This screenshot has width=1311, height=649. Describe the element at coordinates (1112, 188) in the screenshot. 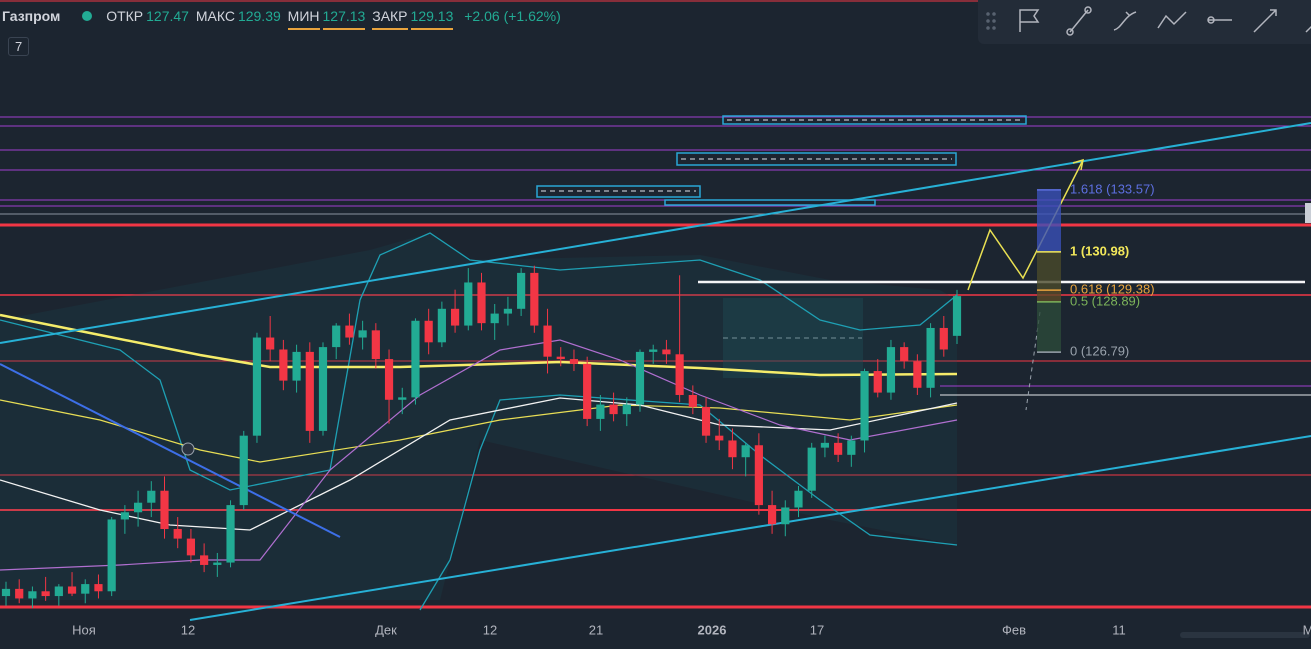

I see `fib-label: 1.618 (133.57)` at that location.